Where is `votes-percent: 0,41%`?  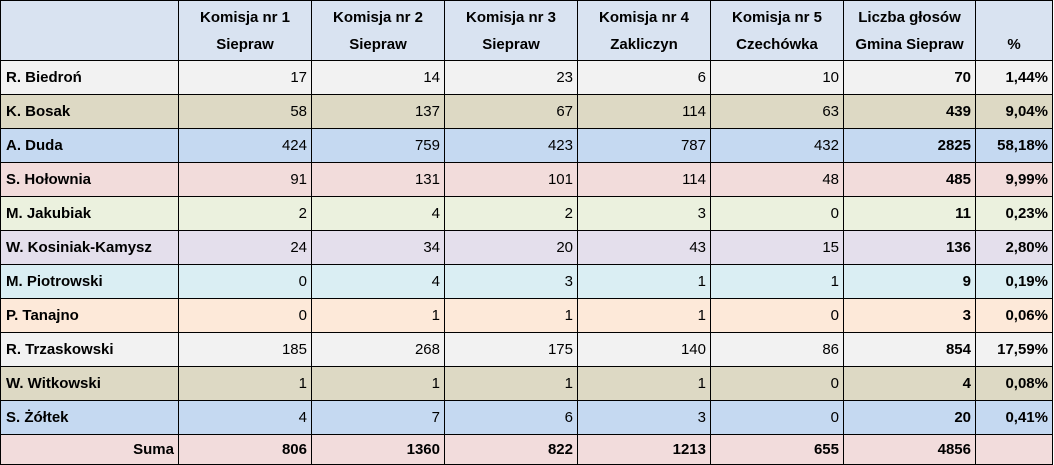 votes-percent: 0,41% is located at coordinates (1014, 417).